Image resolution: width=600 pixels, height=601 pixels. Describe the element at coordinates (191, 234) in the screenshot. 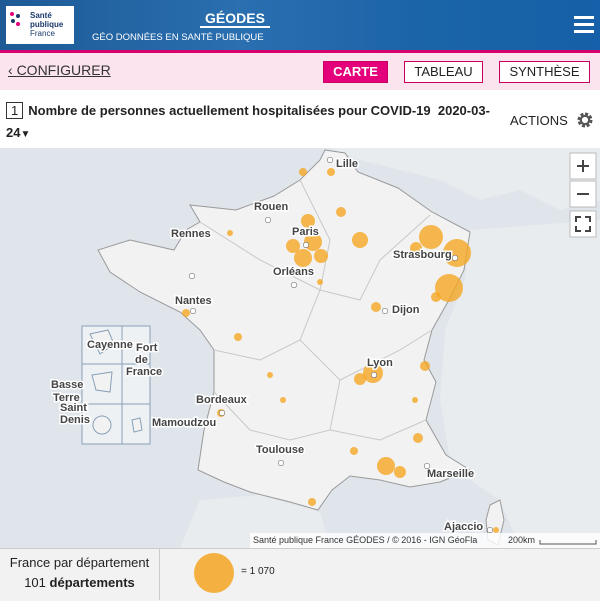

I see `city-label: Rennes` at that location.